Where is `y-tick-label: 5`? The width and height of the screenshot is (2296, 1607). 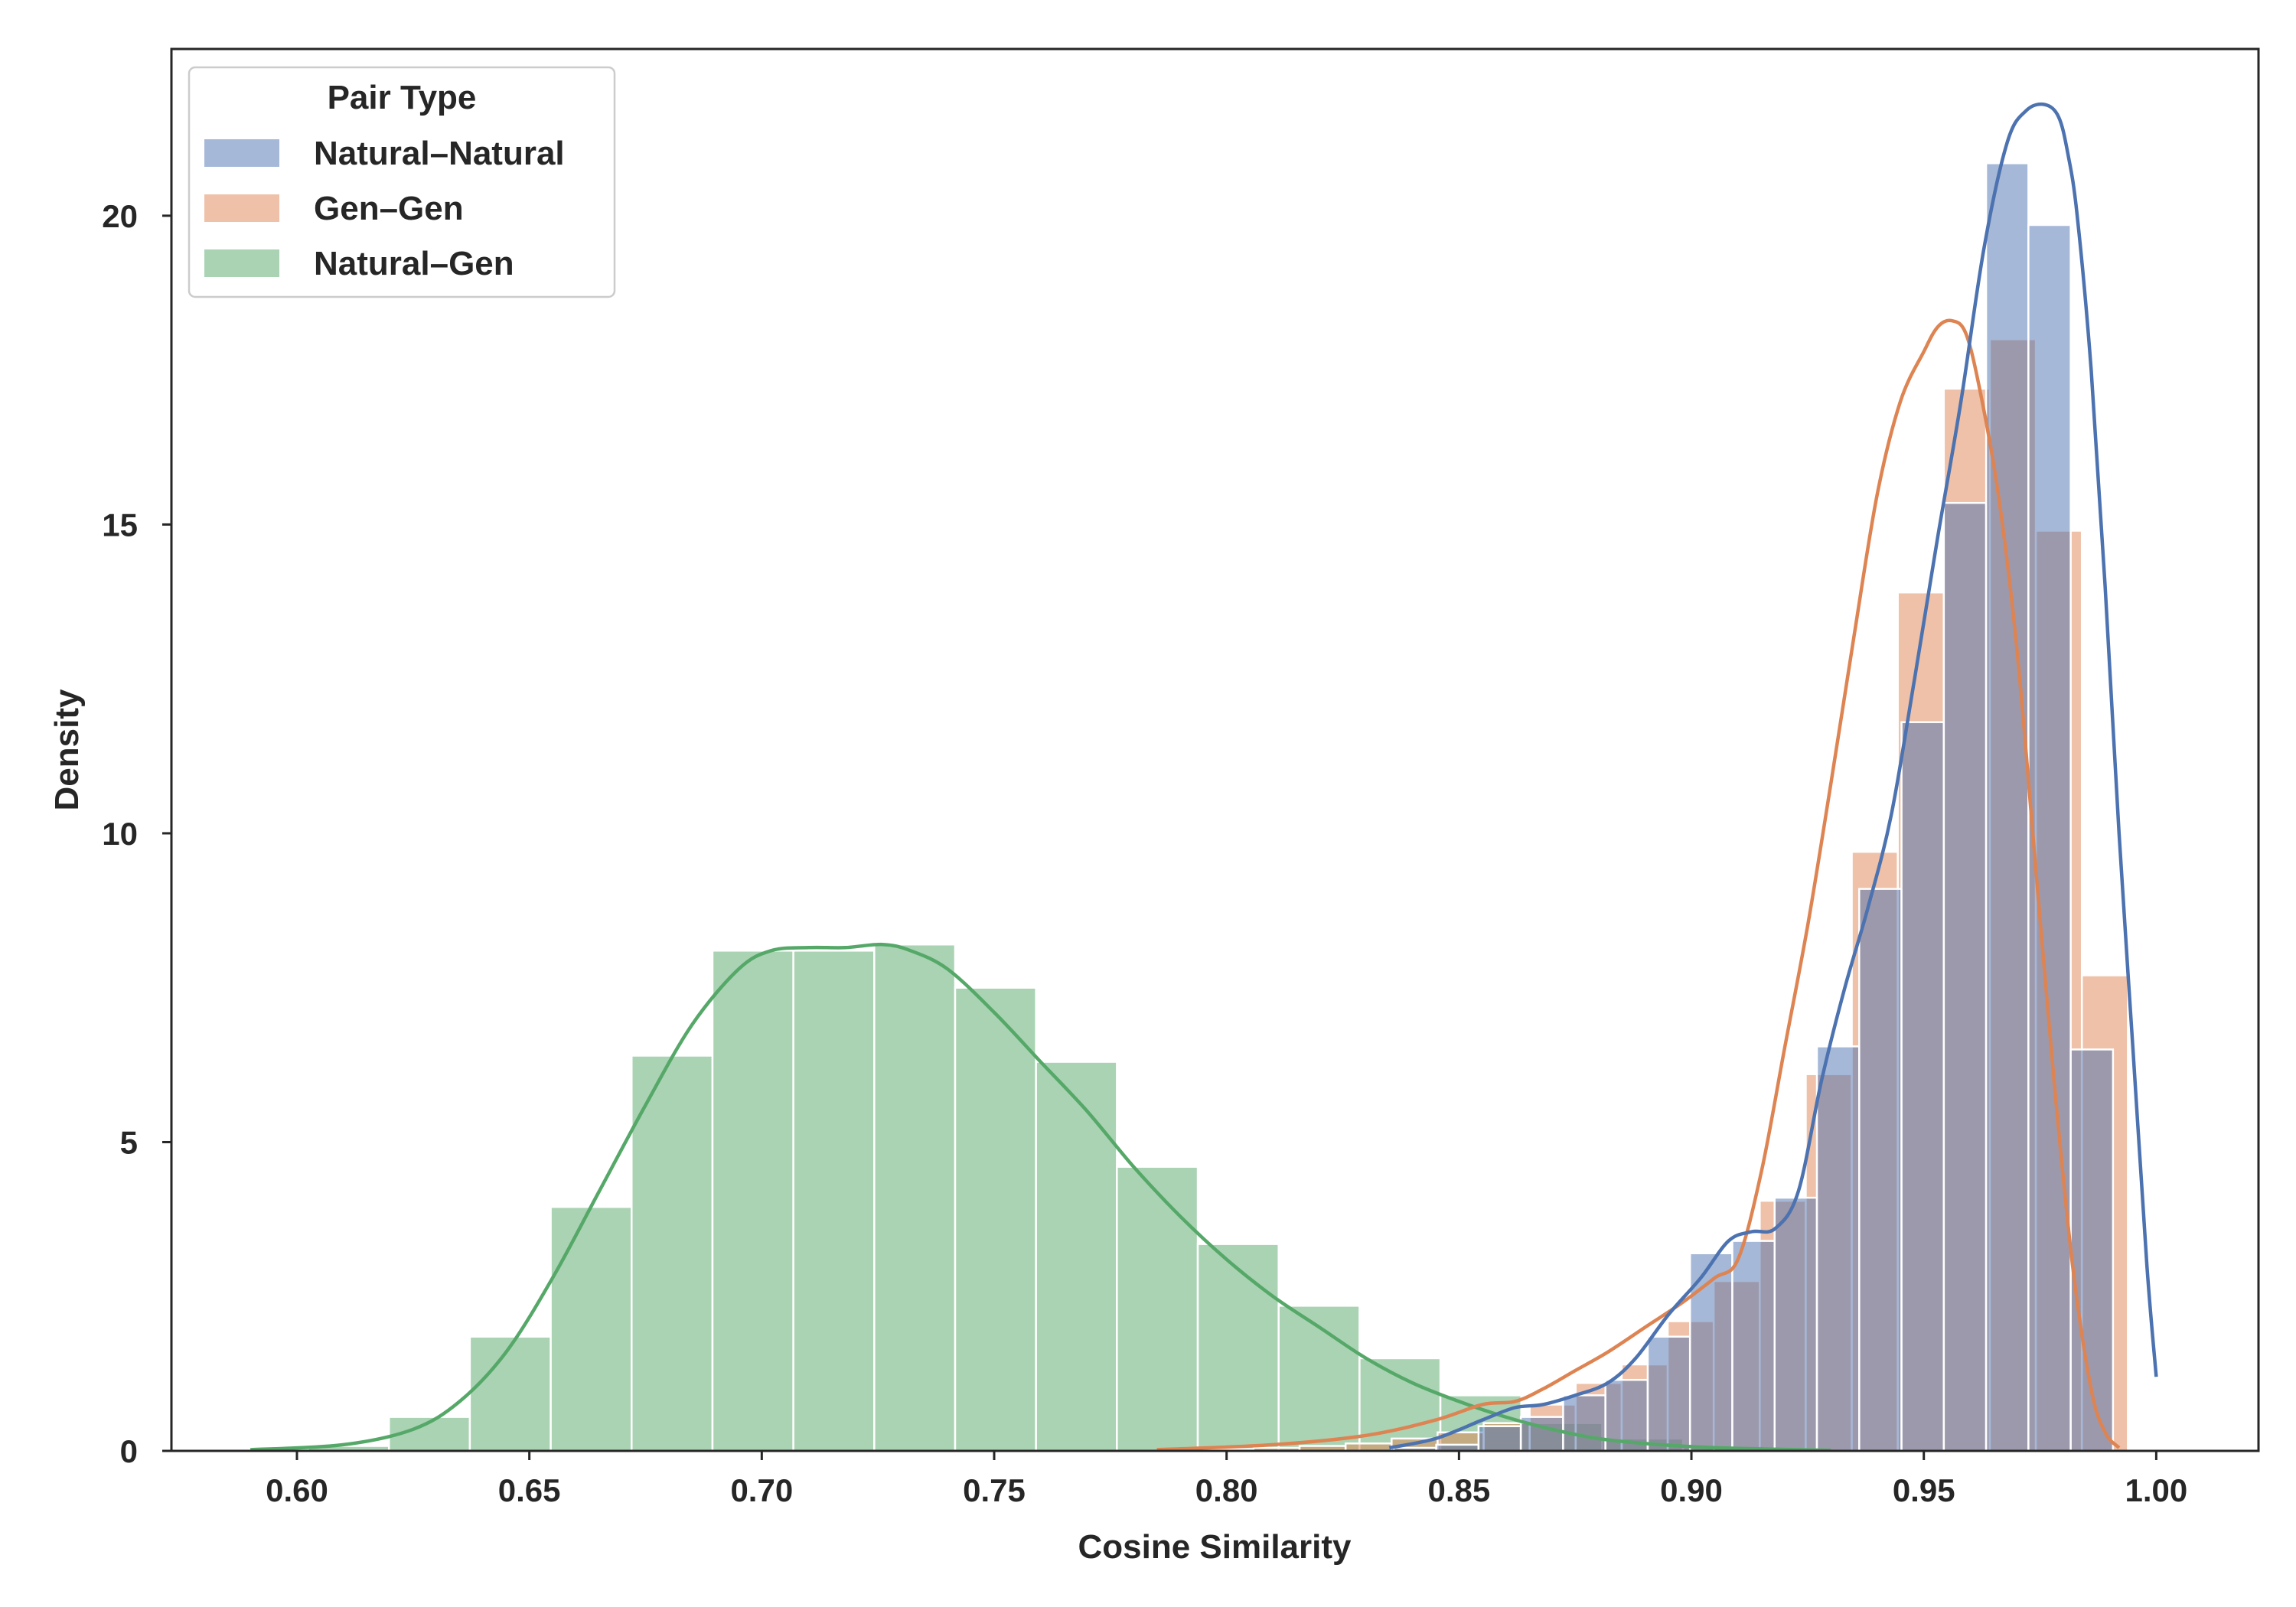
y-tick-label: 5 is located at coordinates (129, 1142).